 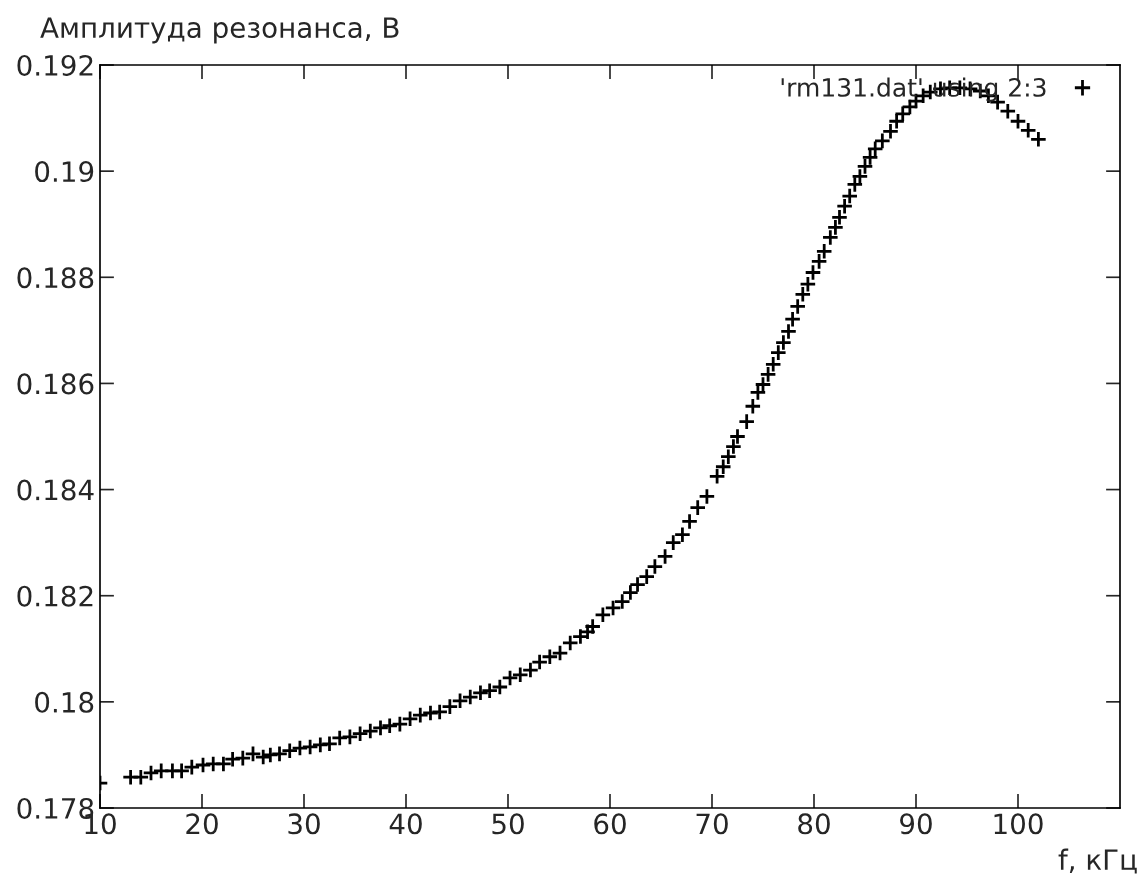 I want to click on y-tick-label: 0.192, so click(x=55, y=65).